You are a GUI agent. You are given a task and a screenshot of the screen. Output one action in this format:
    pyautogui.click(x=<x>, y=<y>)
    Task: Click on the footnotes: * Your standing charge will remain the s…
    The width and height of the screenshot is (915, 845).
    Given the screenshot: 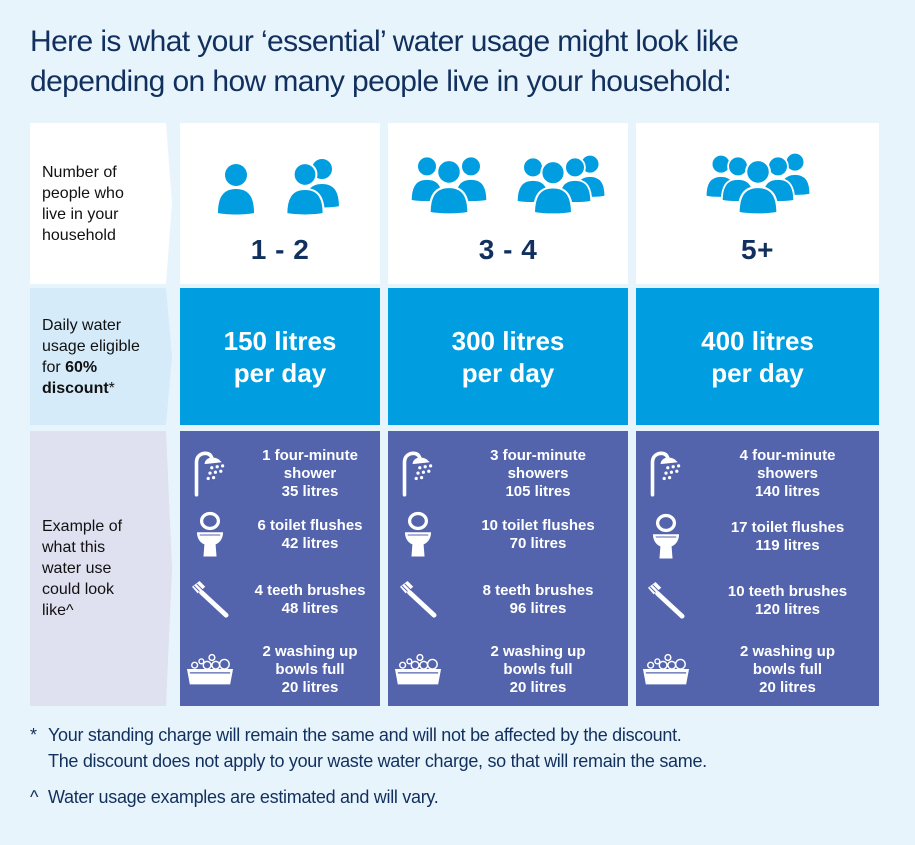 What is the action you would take?
    pyautogui.click(x=465, y=766)
    